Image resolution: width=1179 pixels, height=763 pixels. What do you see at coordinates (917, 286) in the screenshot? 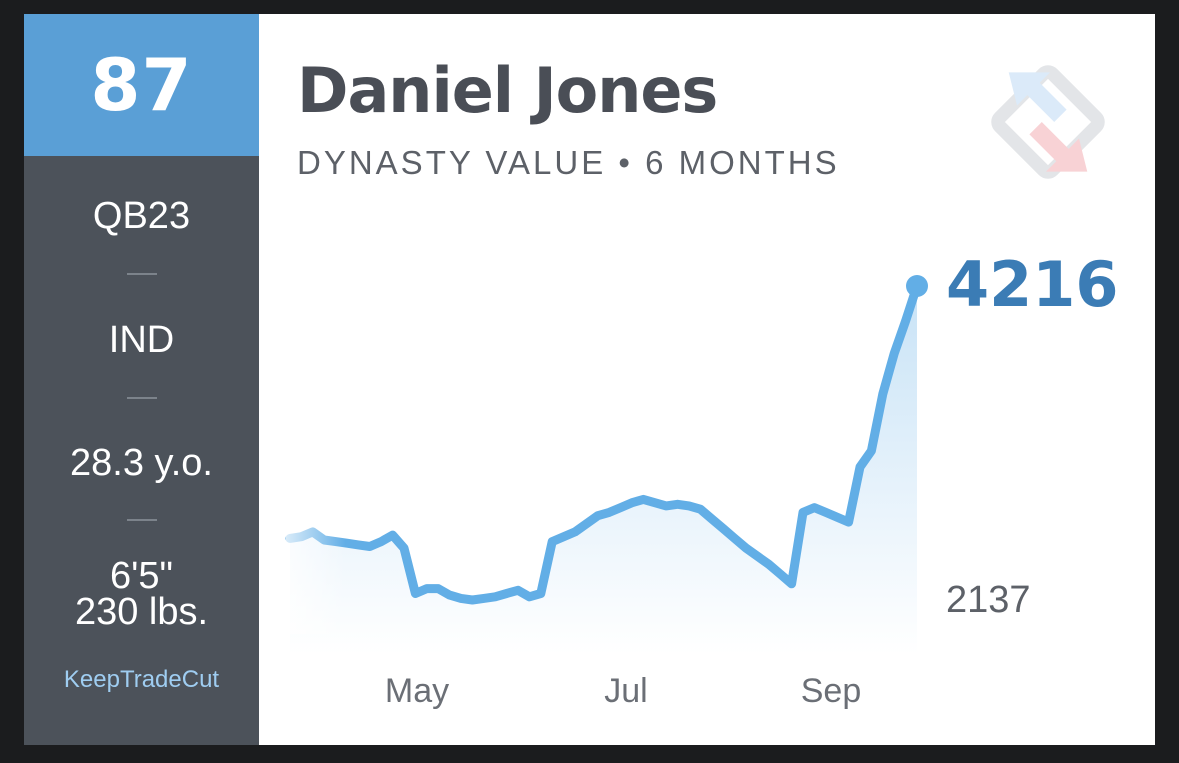
I see `end-point-marker` at bounding box center [917, 286].